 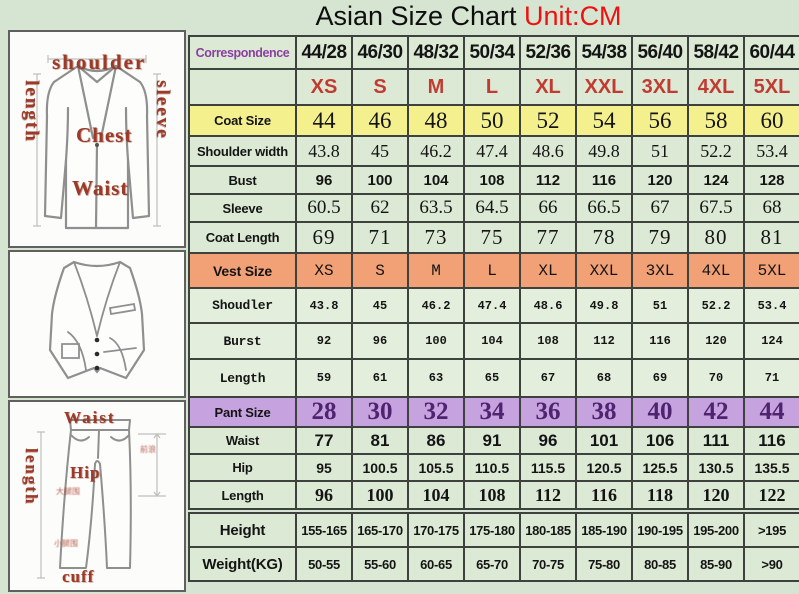 What do you see at coordinates (104, 135) in the screenshot?
I see `jacket-chest-label: Chest` at bounding box center [104, 135].